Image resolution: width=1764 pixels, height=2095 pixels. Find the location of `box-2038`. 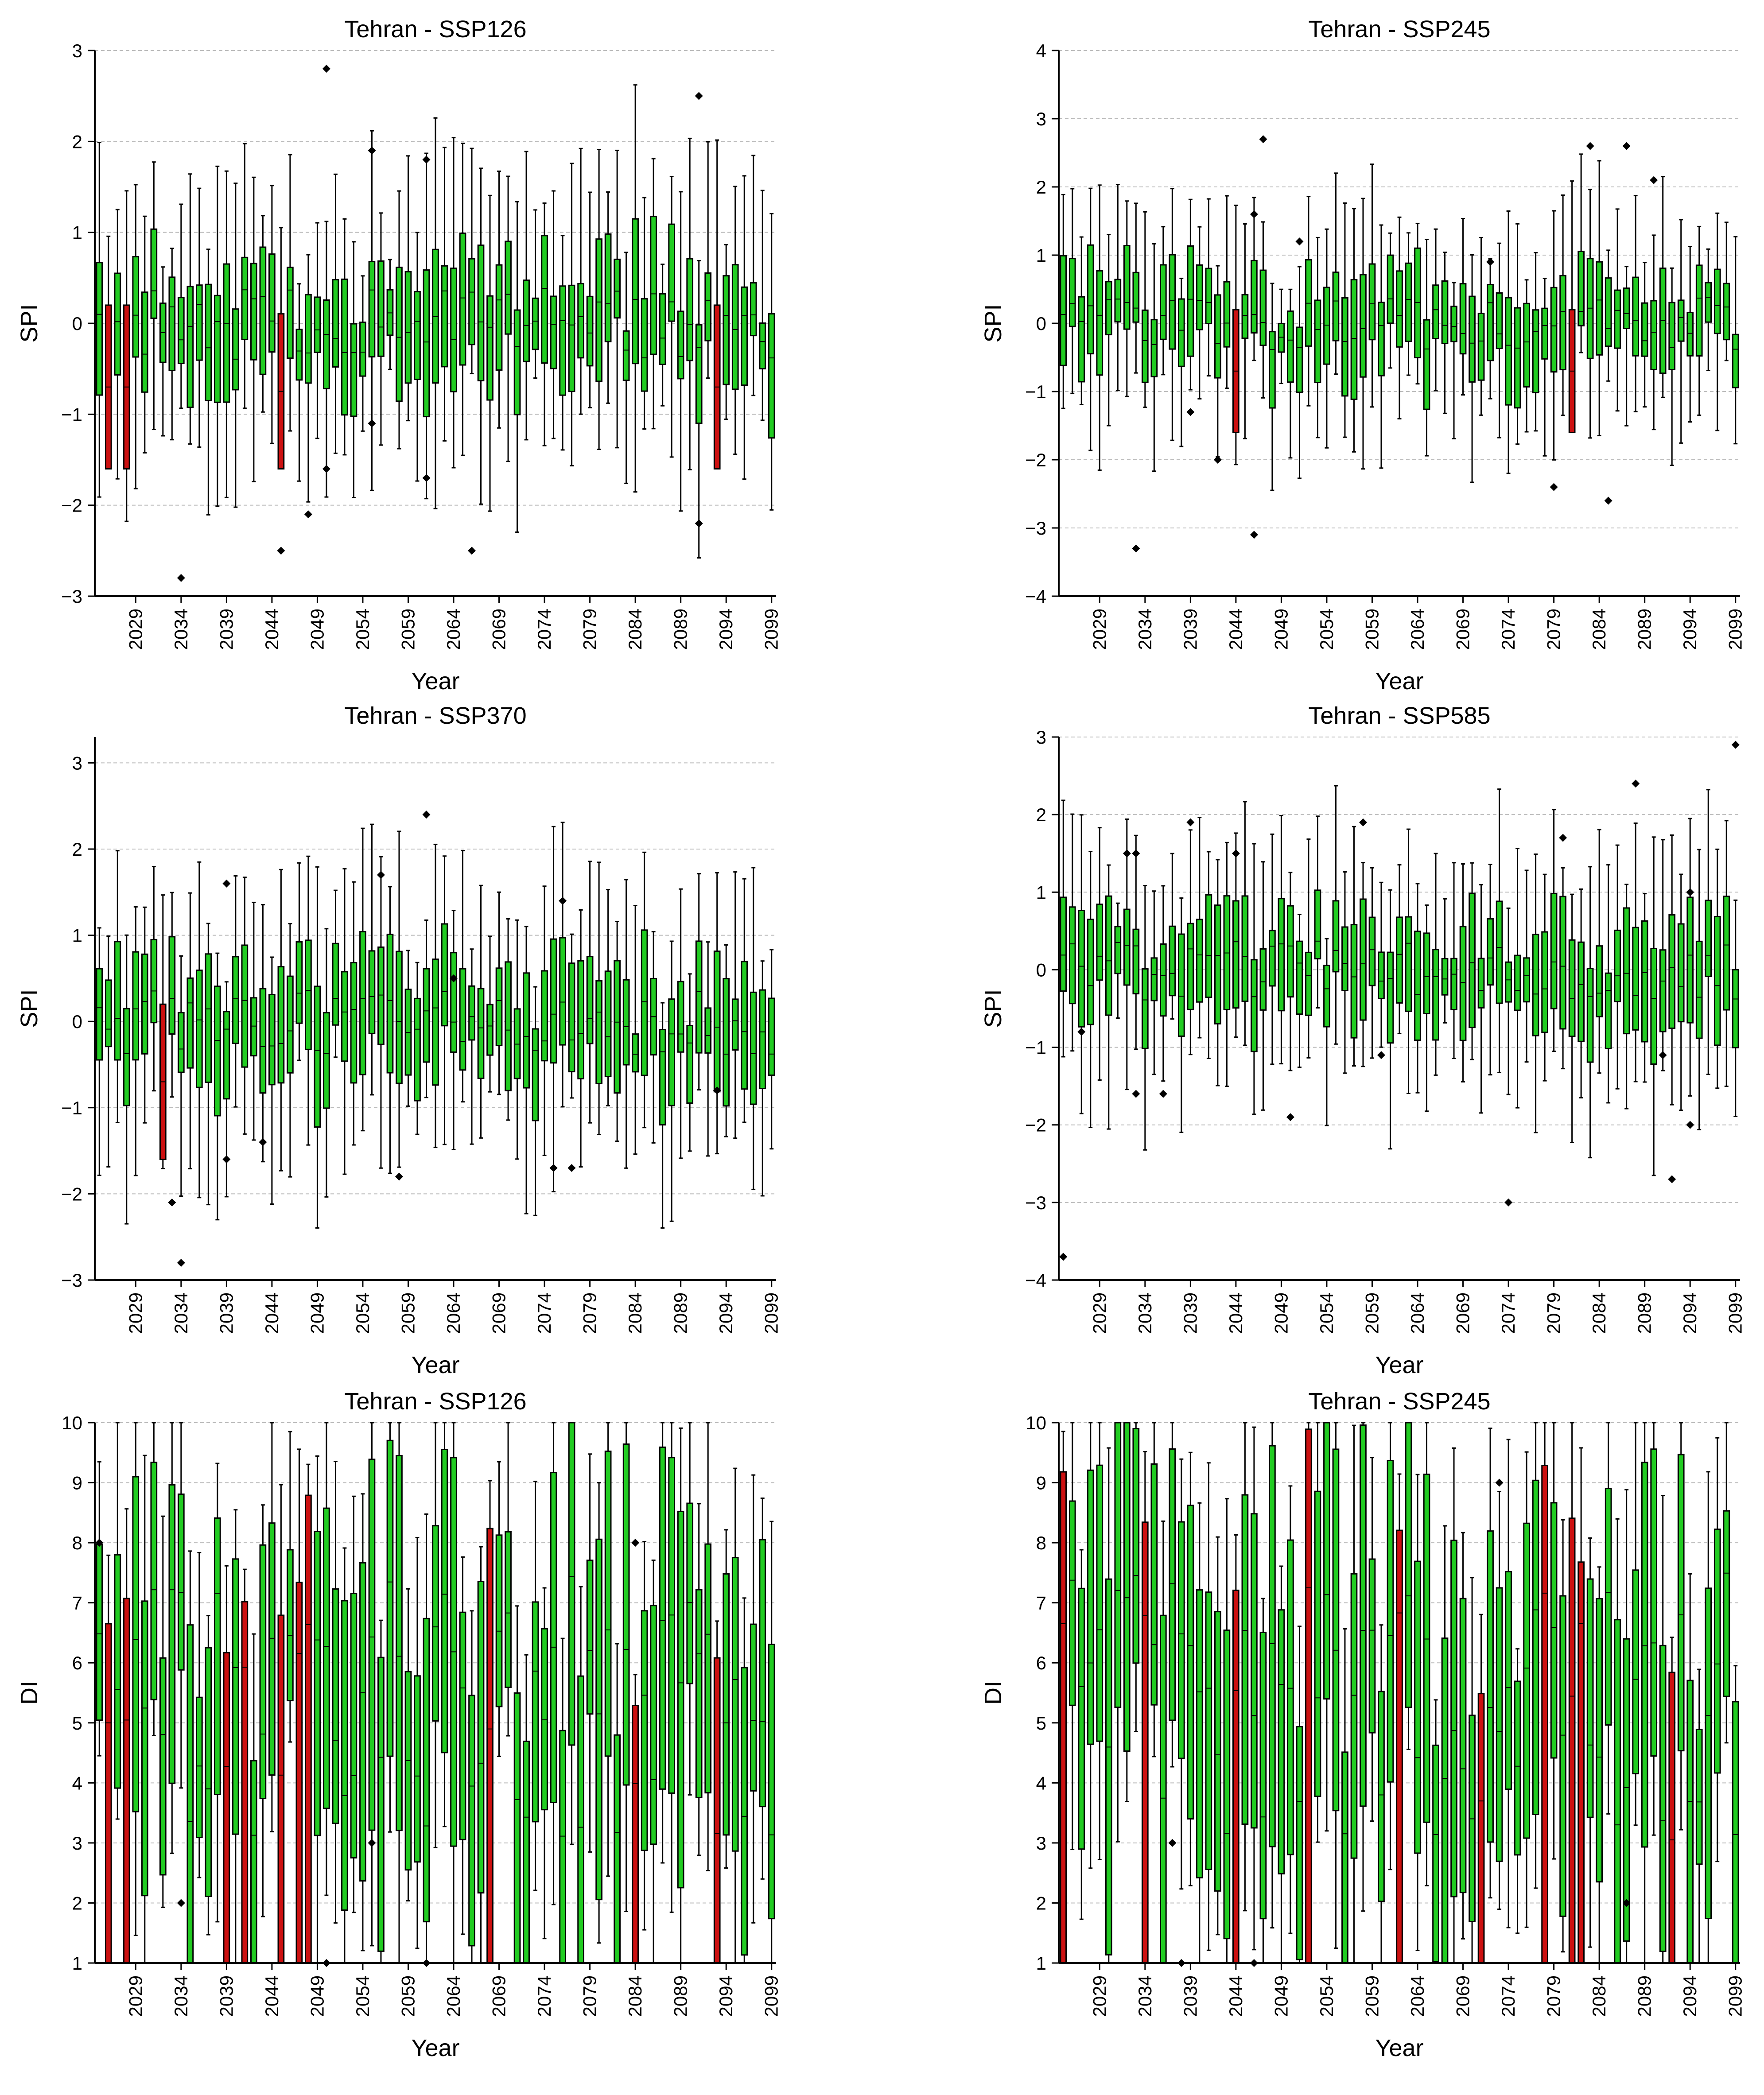

box-2038 is located at coordinates (217, 1693).